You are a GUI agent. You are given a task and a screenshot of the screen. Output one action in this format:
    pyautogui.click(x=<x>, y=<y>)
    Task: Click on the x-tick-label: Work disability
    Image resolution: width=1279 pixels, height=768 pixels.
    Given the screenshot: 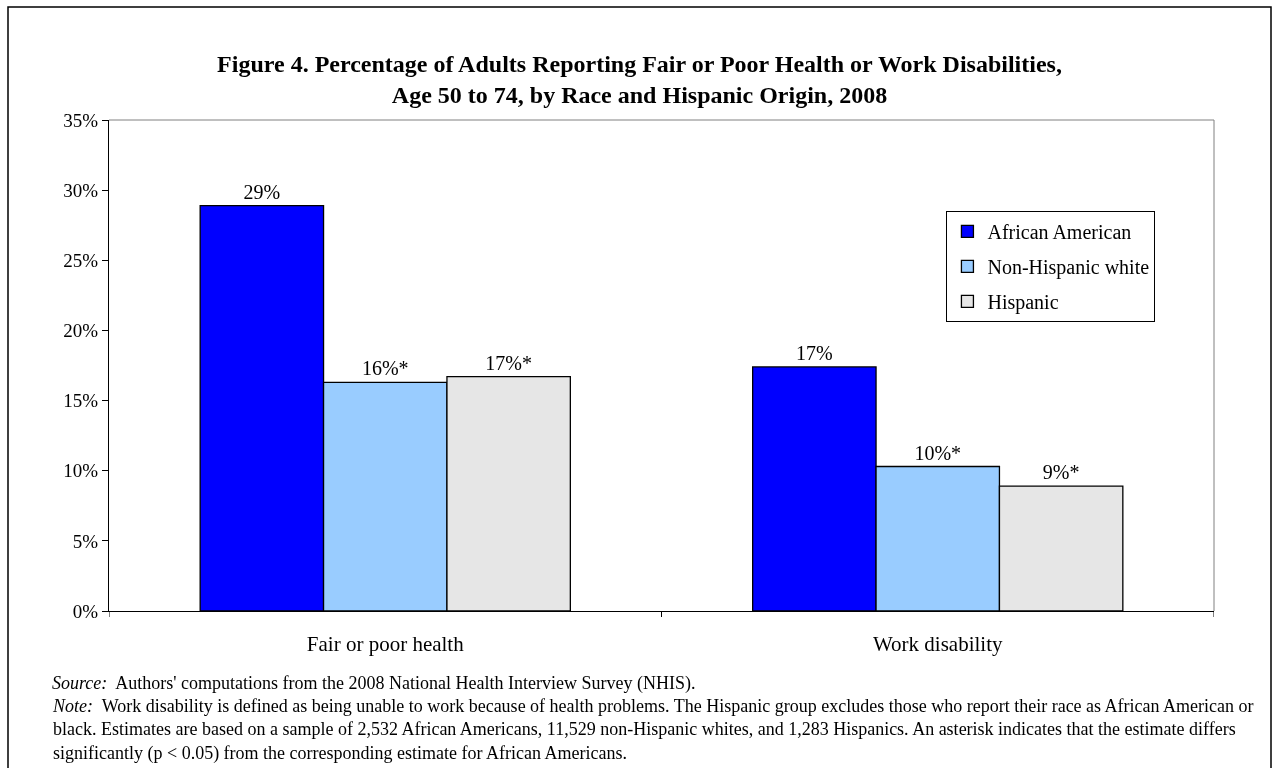 What is the action you would take?
    pyautogui.click(x=938, y=644)
    